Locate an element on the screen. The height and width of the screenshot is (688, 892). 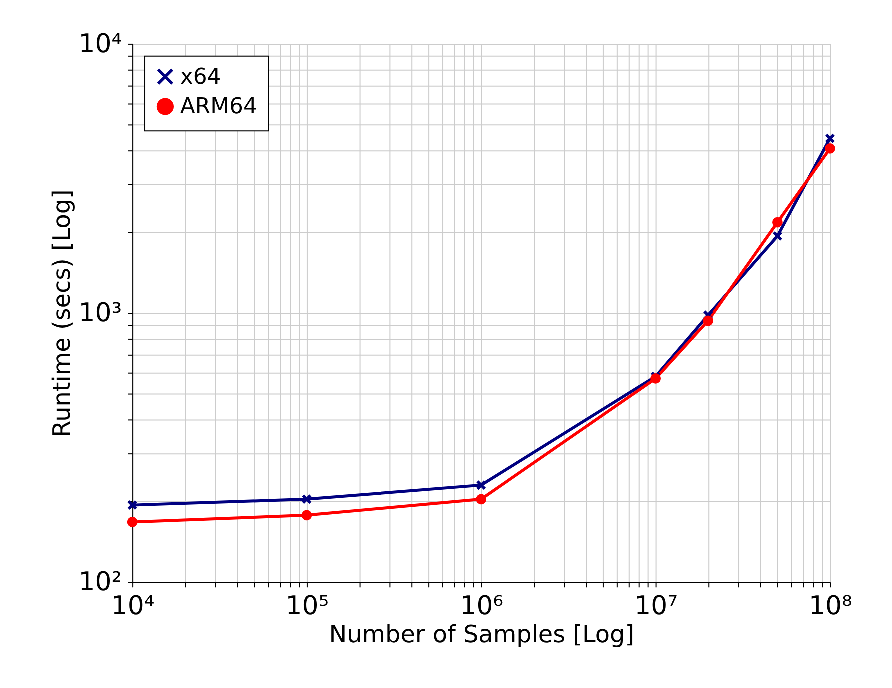
legend-label: x64 is located at coordinates (201, 77).